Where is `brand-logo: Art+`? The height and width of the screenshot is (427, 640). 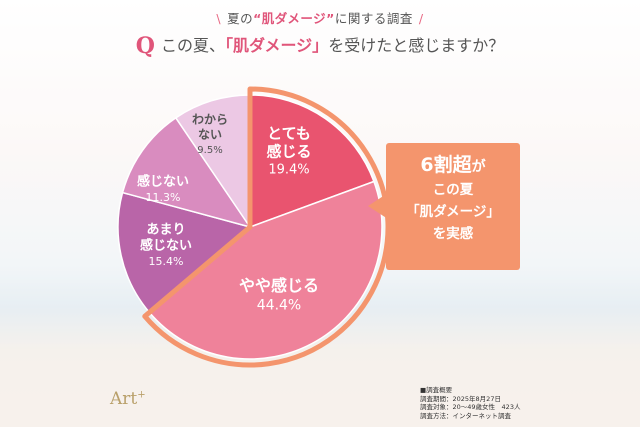 brand-logo: Art+ is located at coordinates (128, 399).